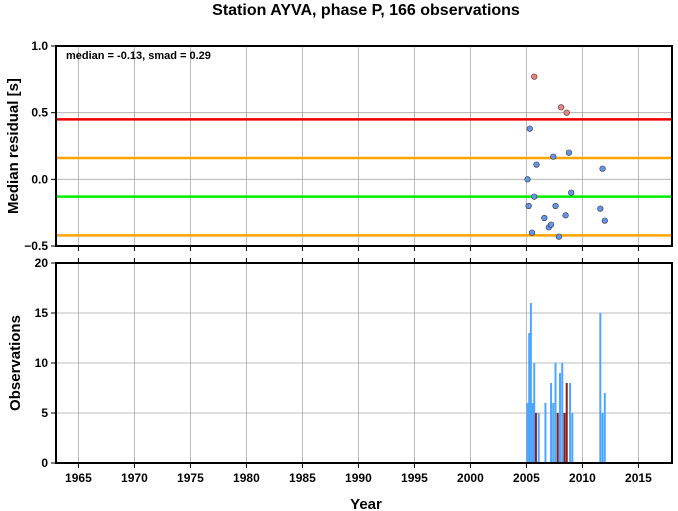  Describe the element at coordinates (526, 478) in the screenshot. I see `x-tick-label: 2005` at that location.